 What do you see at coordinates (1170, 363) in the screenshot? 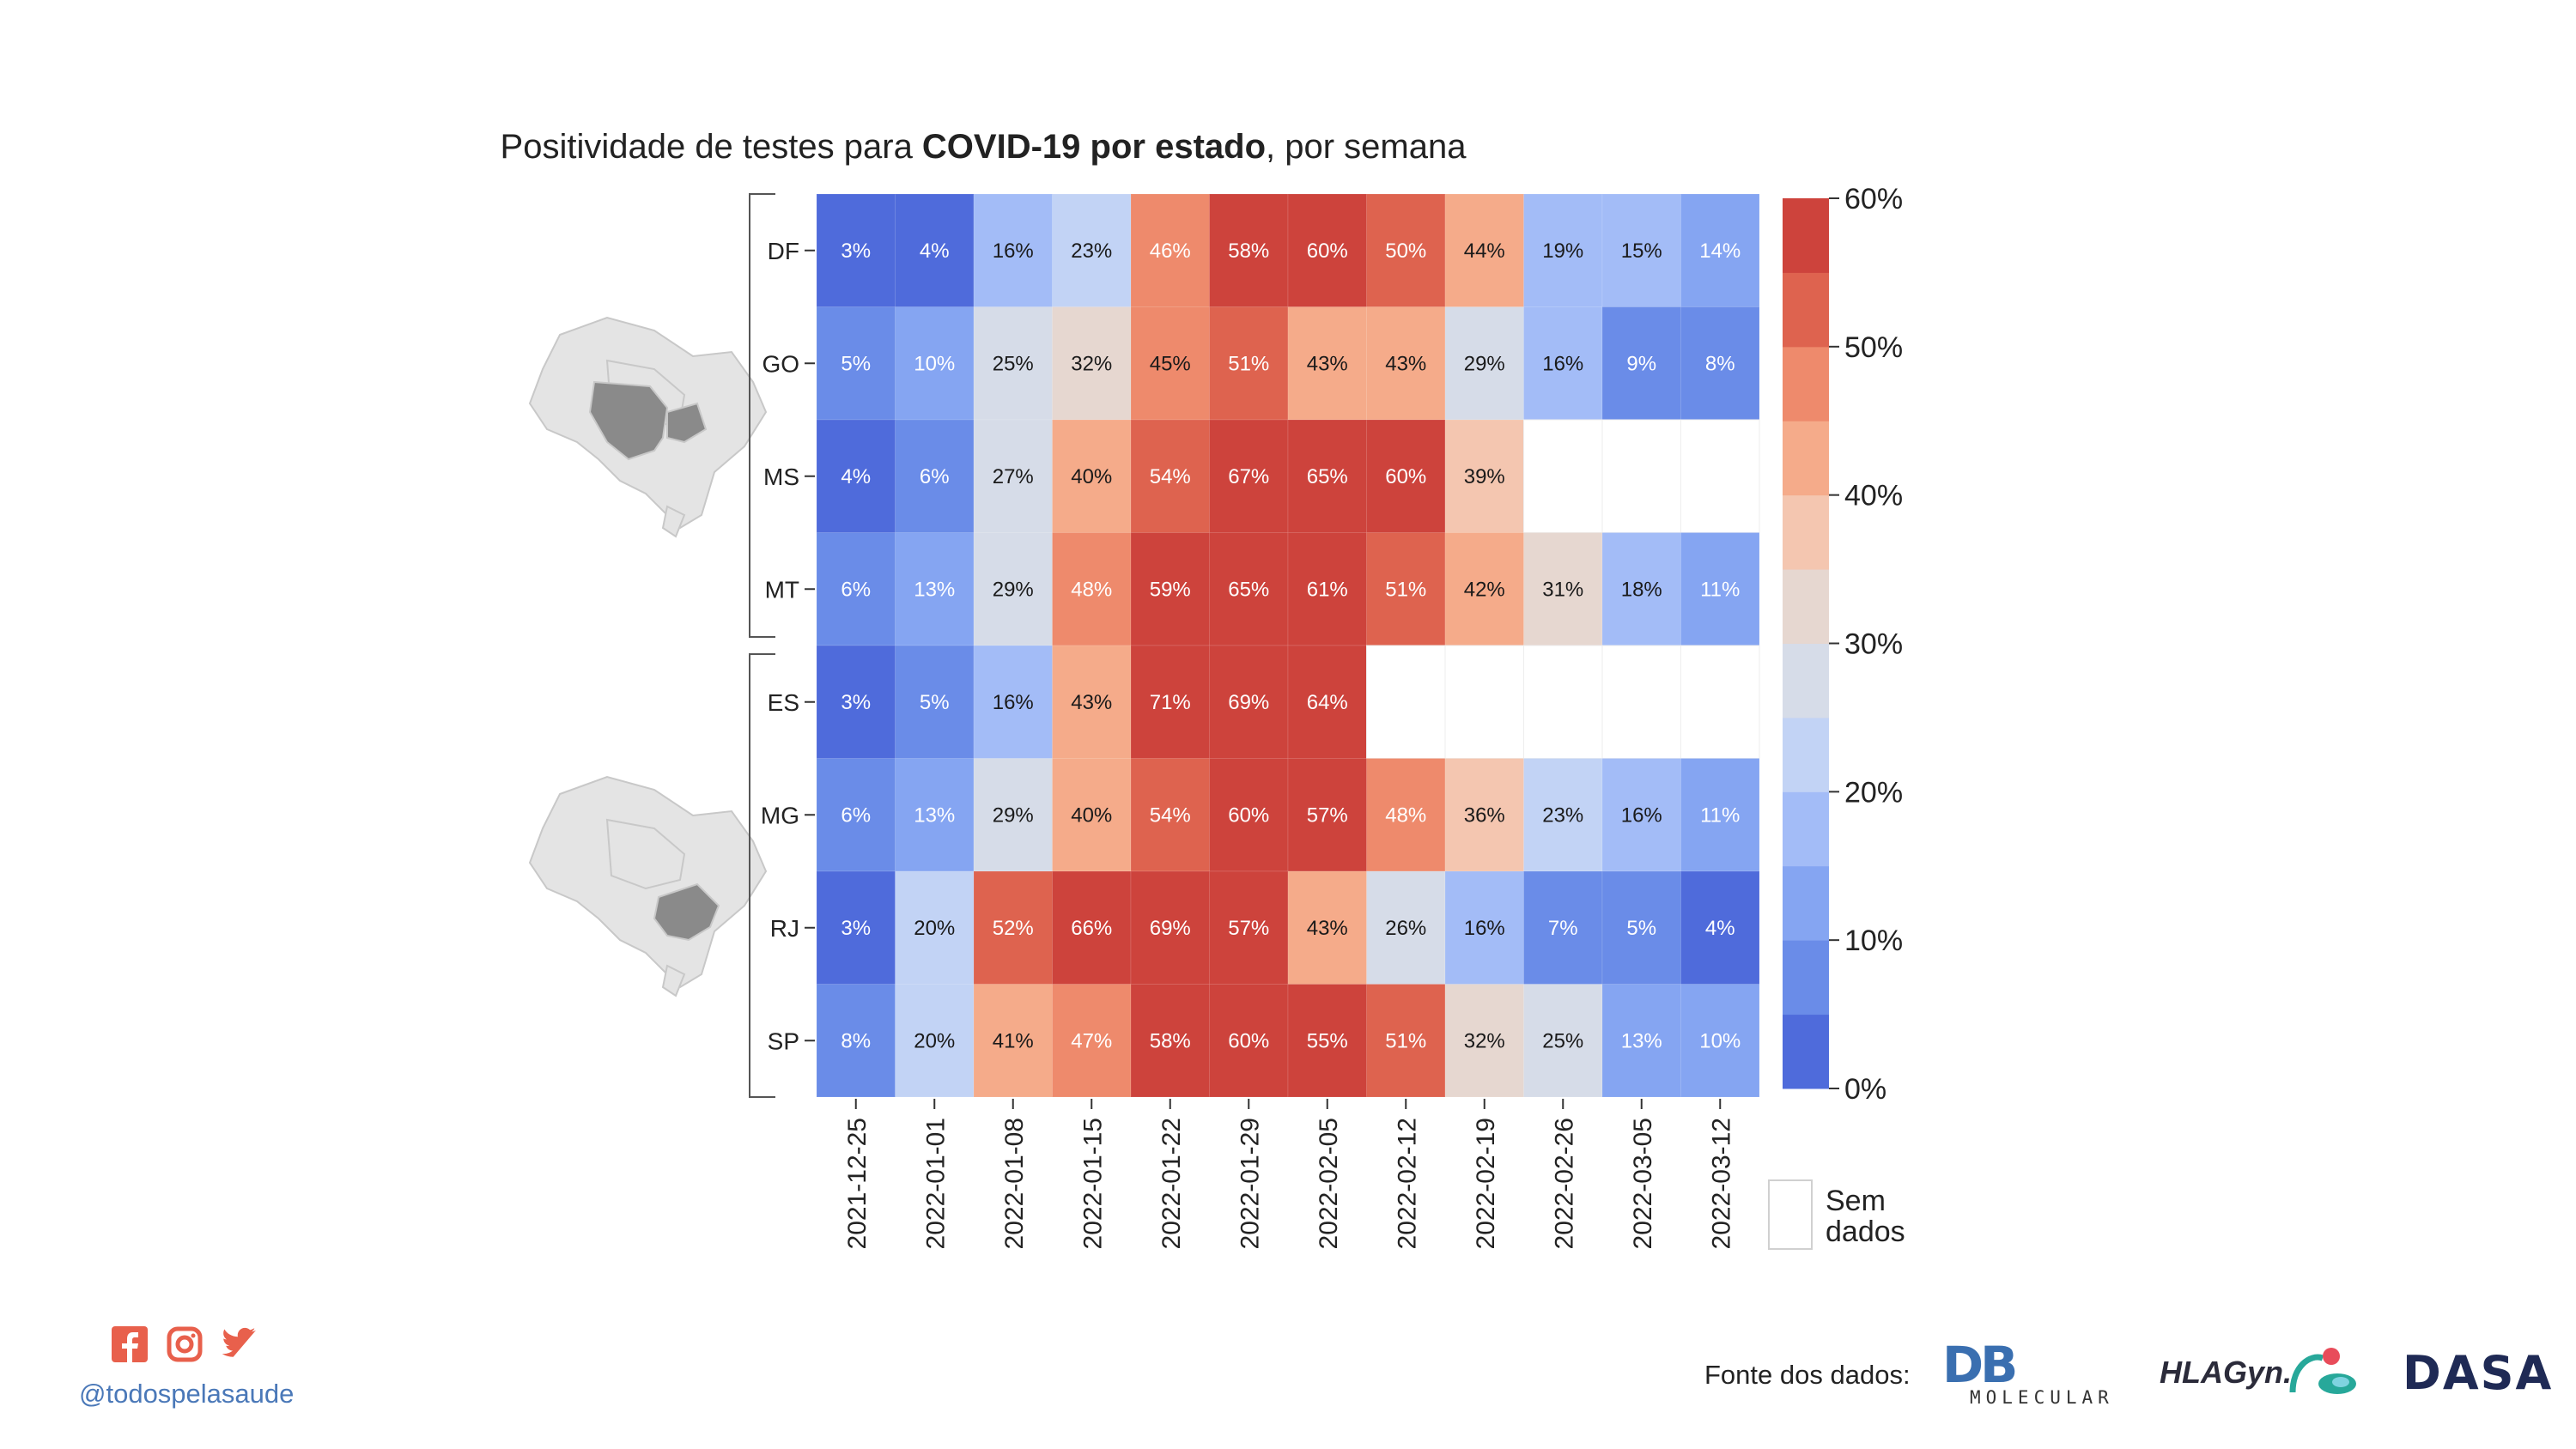
I see `cell-value-label: 45%` at bounding box center [1170, 363].